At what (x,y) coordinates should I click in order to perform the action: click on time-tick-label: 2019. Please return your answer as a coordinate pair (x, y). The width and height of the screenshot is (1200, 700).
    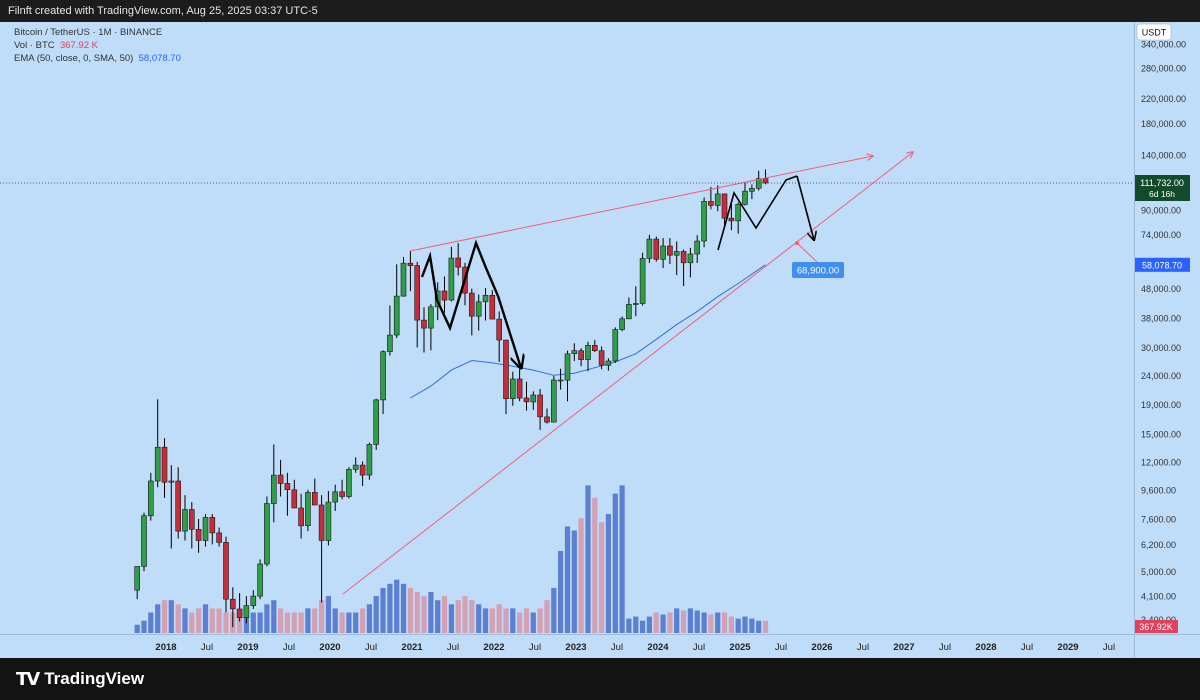
    Looking at the image, I should click on (247, 647).